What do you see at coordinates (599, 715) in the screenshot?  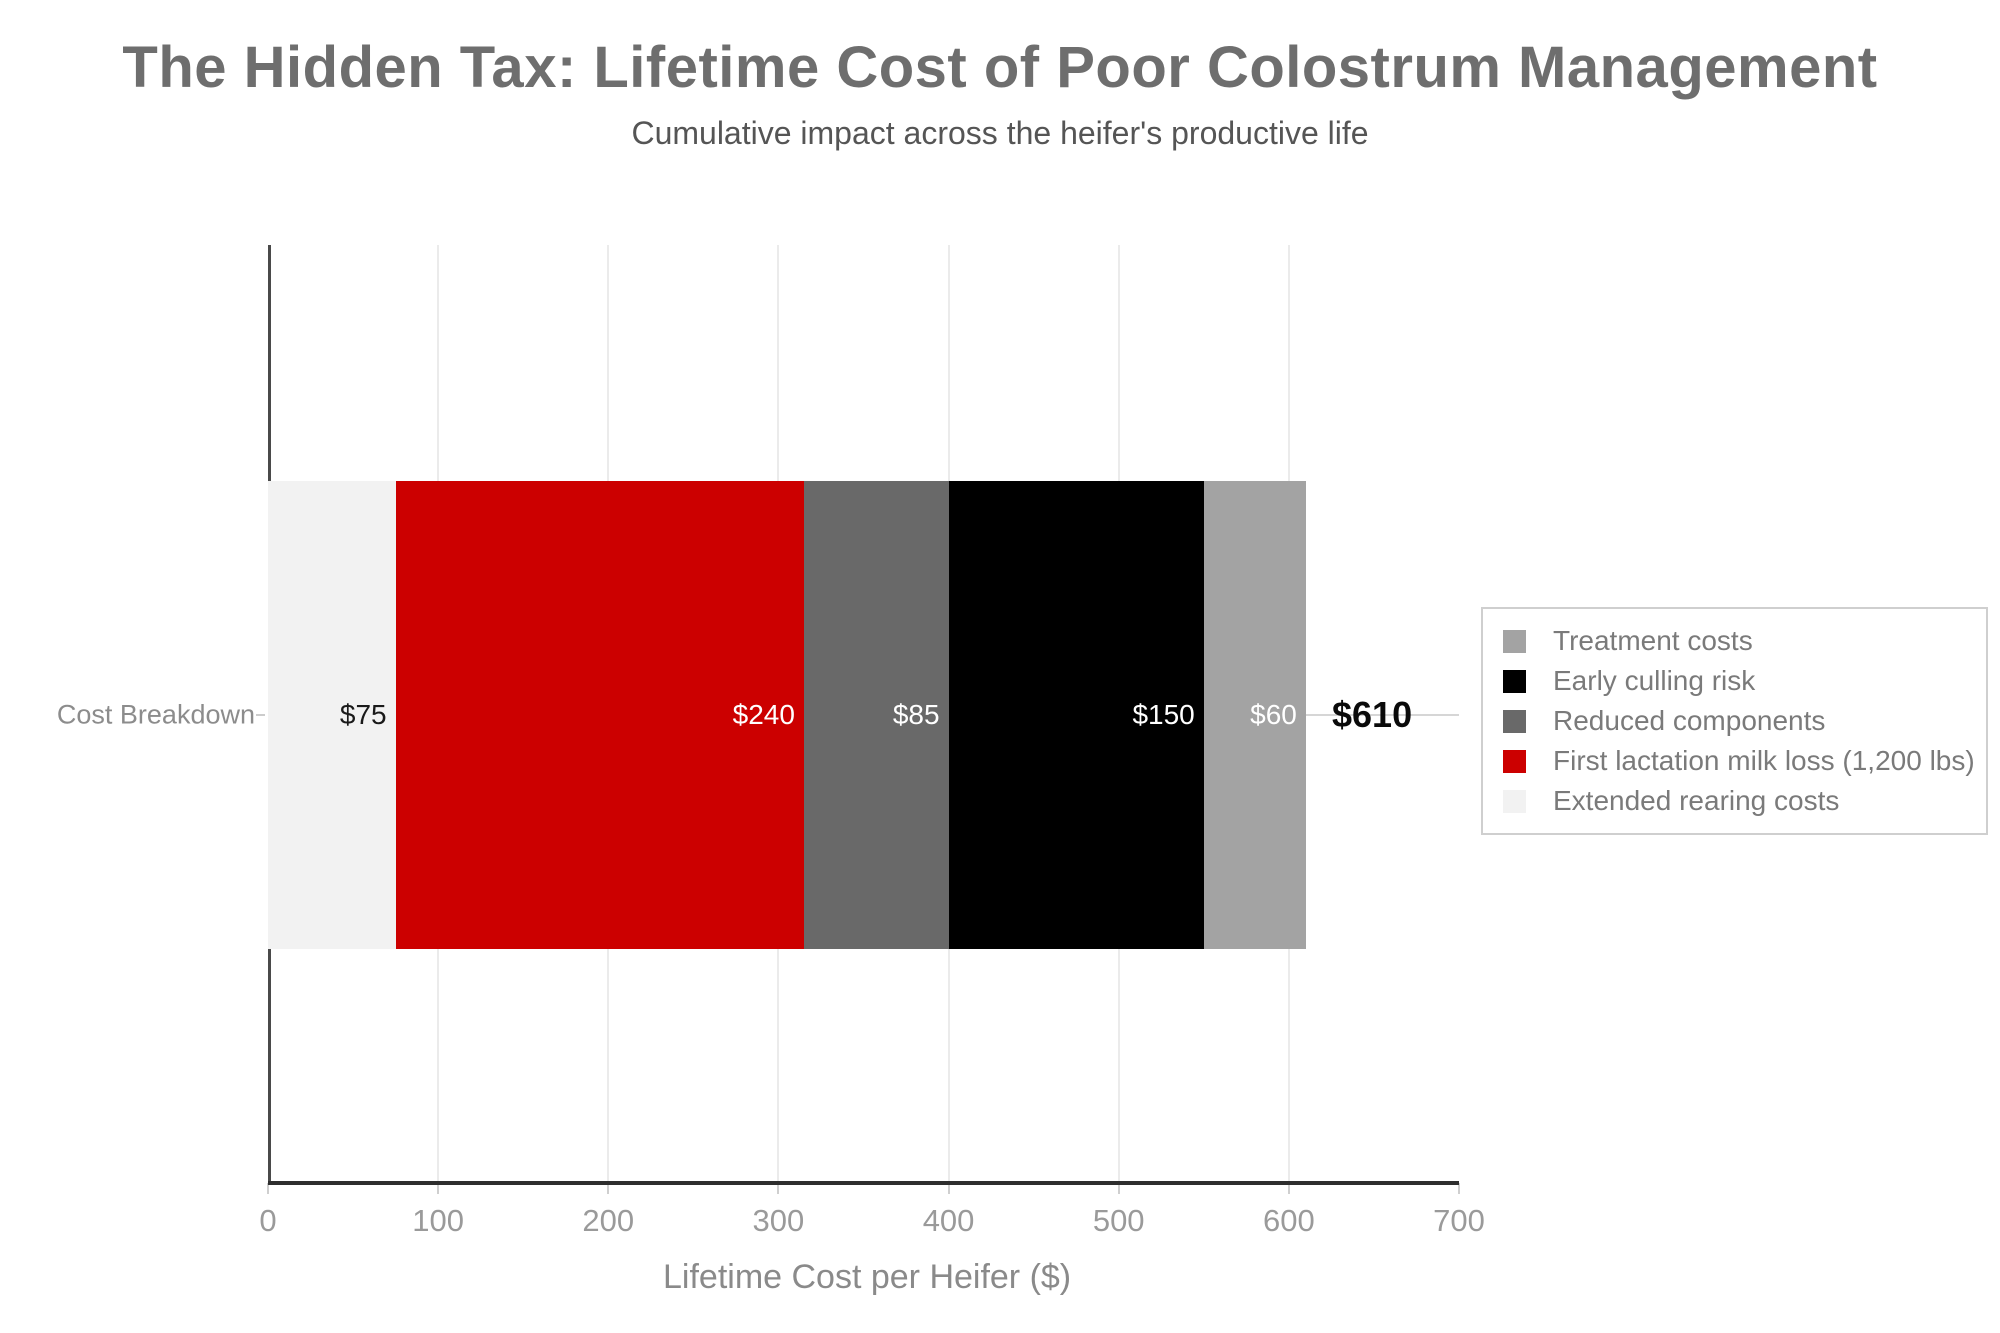 I see `bar-segment-1: $240` at bounding box center [599, 715].